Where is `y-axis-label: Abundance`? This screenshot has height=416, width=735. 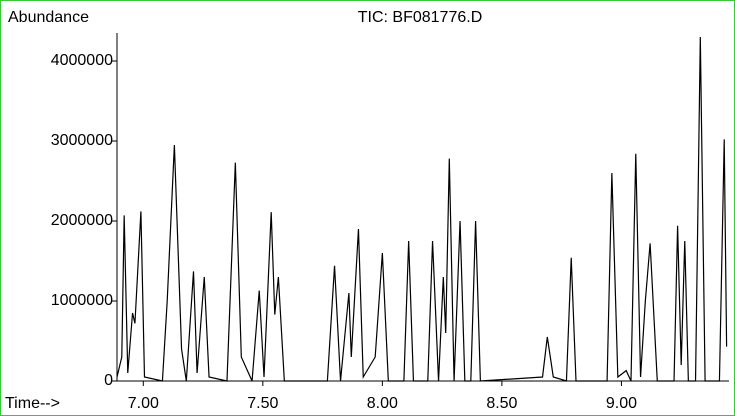 y-axis-label: Abundance is located at coordinates (48, 17).